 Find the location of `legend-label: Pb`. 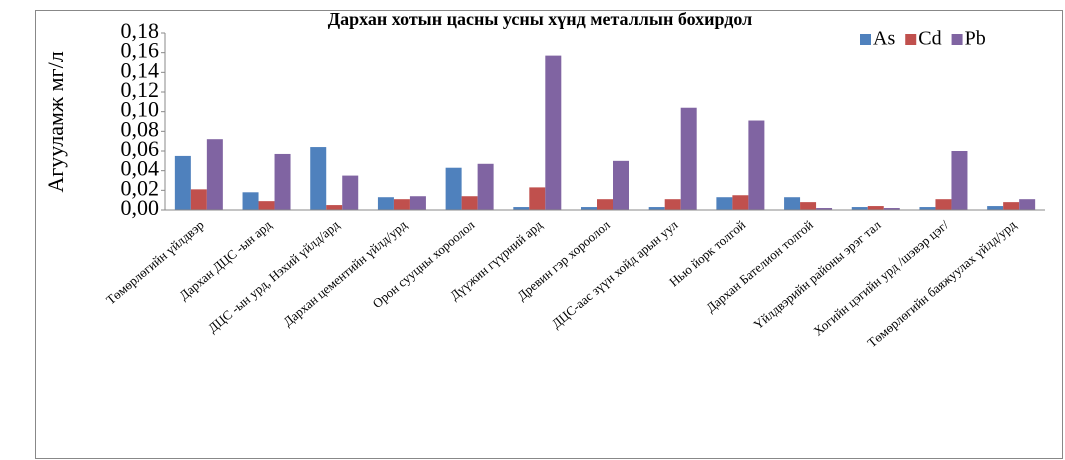

legend-label: Pb is located at coordinates (975, 39).